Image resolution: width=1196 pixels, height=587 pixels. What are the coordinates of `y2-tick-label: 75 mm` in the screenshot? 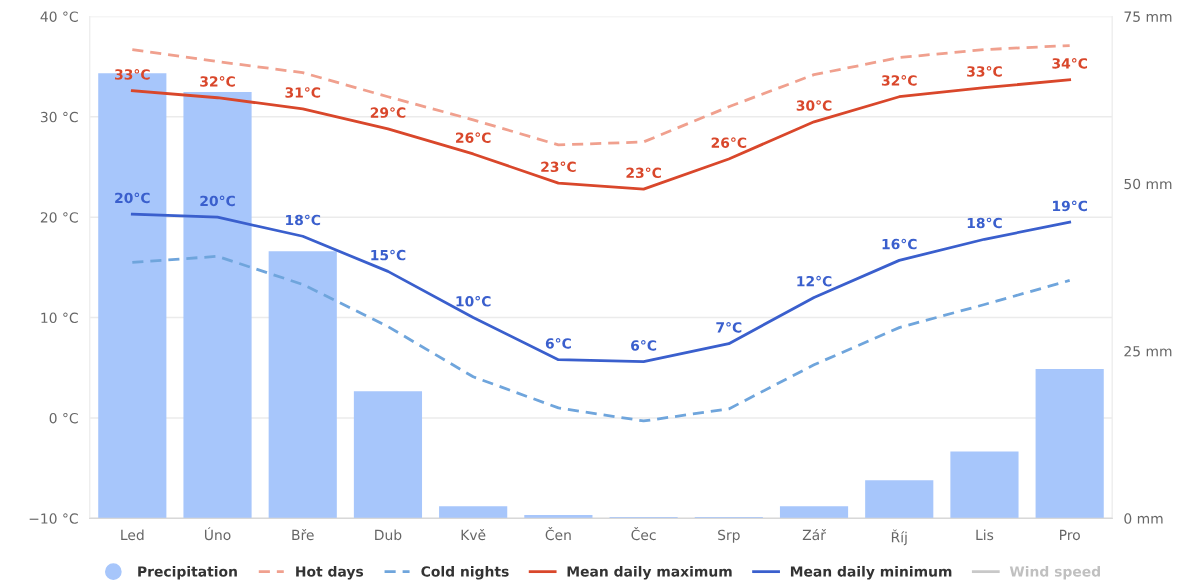 It's located at (1148, 16).